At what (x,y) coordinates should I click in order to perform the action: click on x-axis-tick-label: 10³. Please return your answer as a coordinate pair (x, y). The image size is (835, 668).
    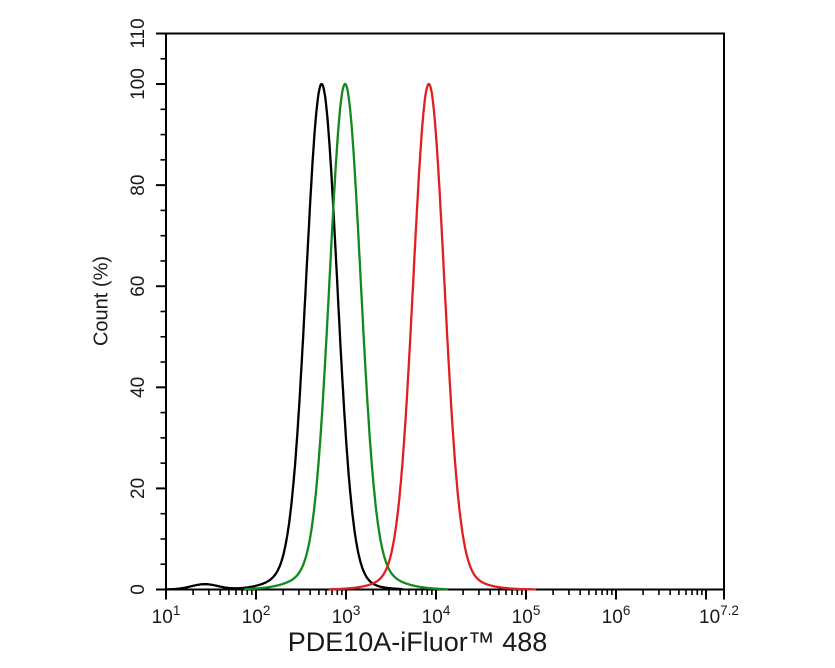
    Looking at the image, I should click on (346, 615).